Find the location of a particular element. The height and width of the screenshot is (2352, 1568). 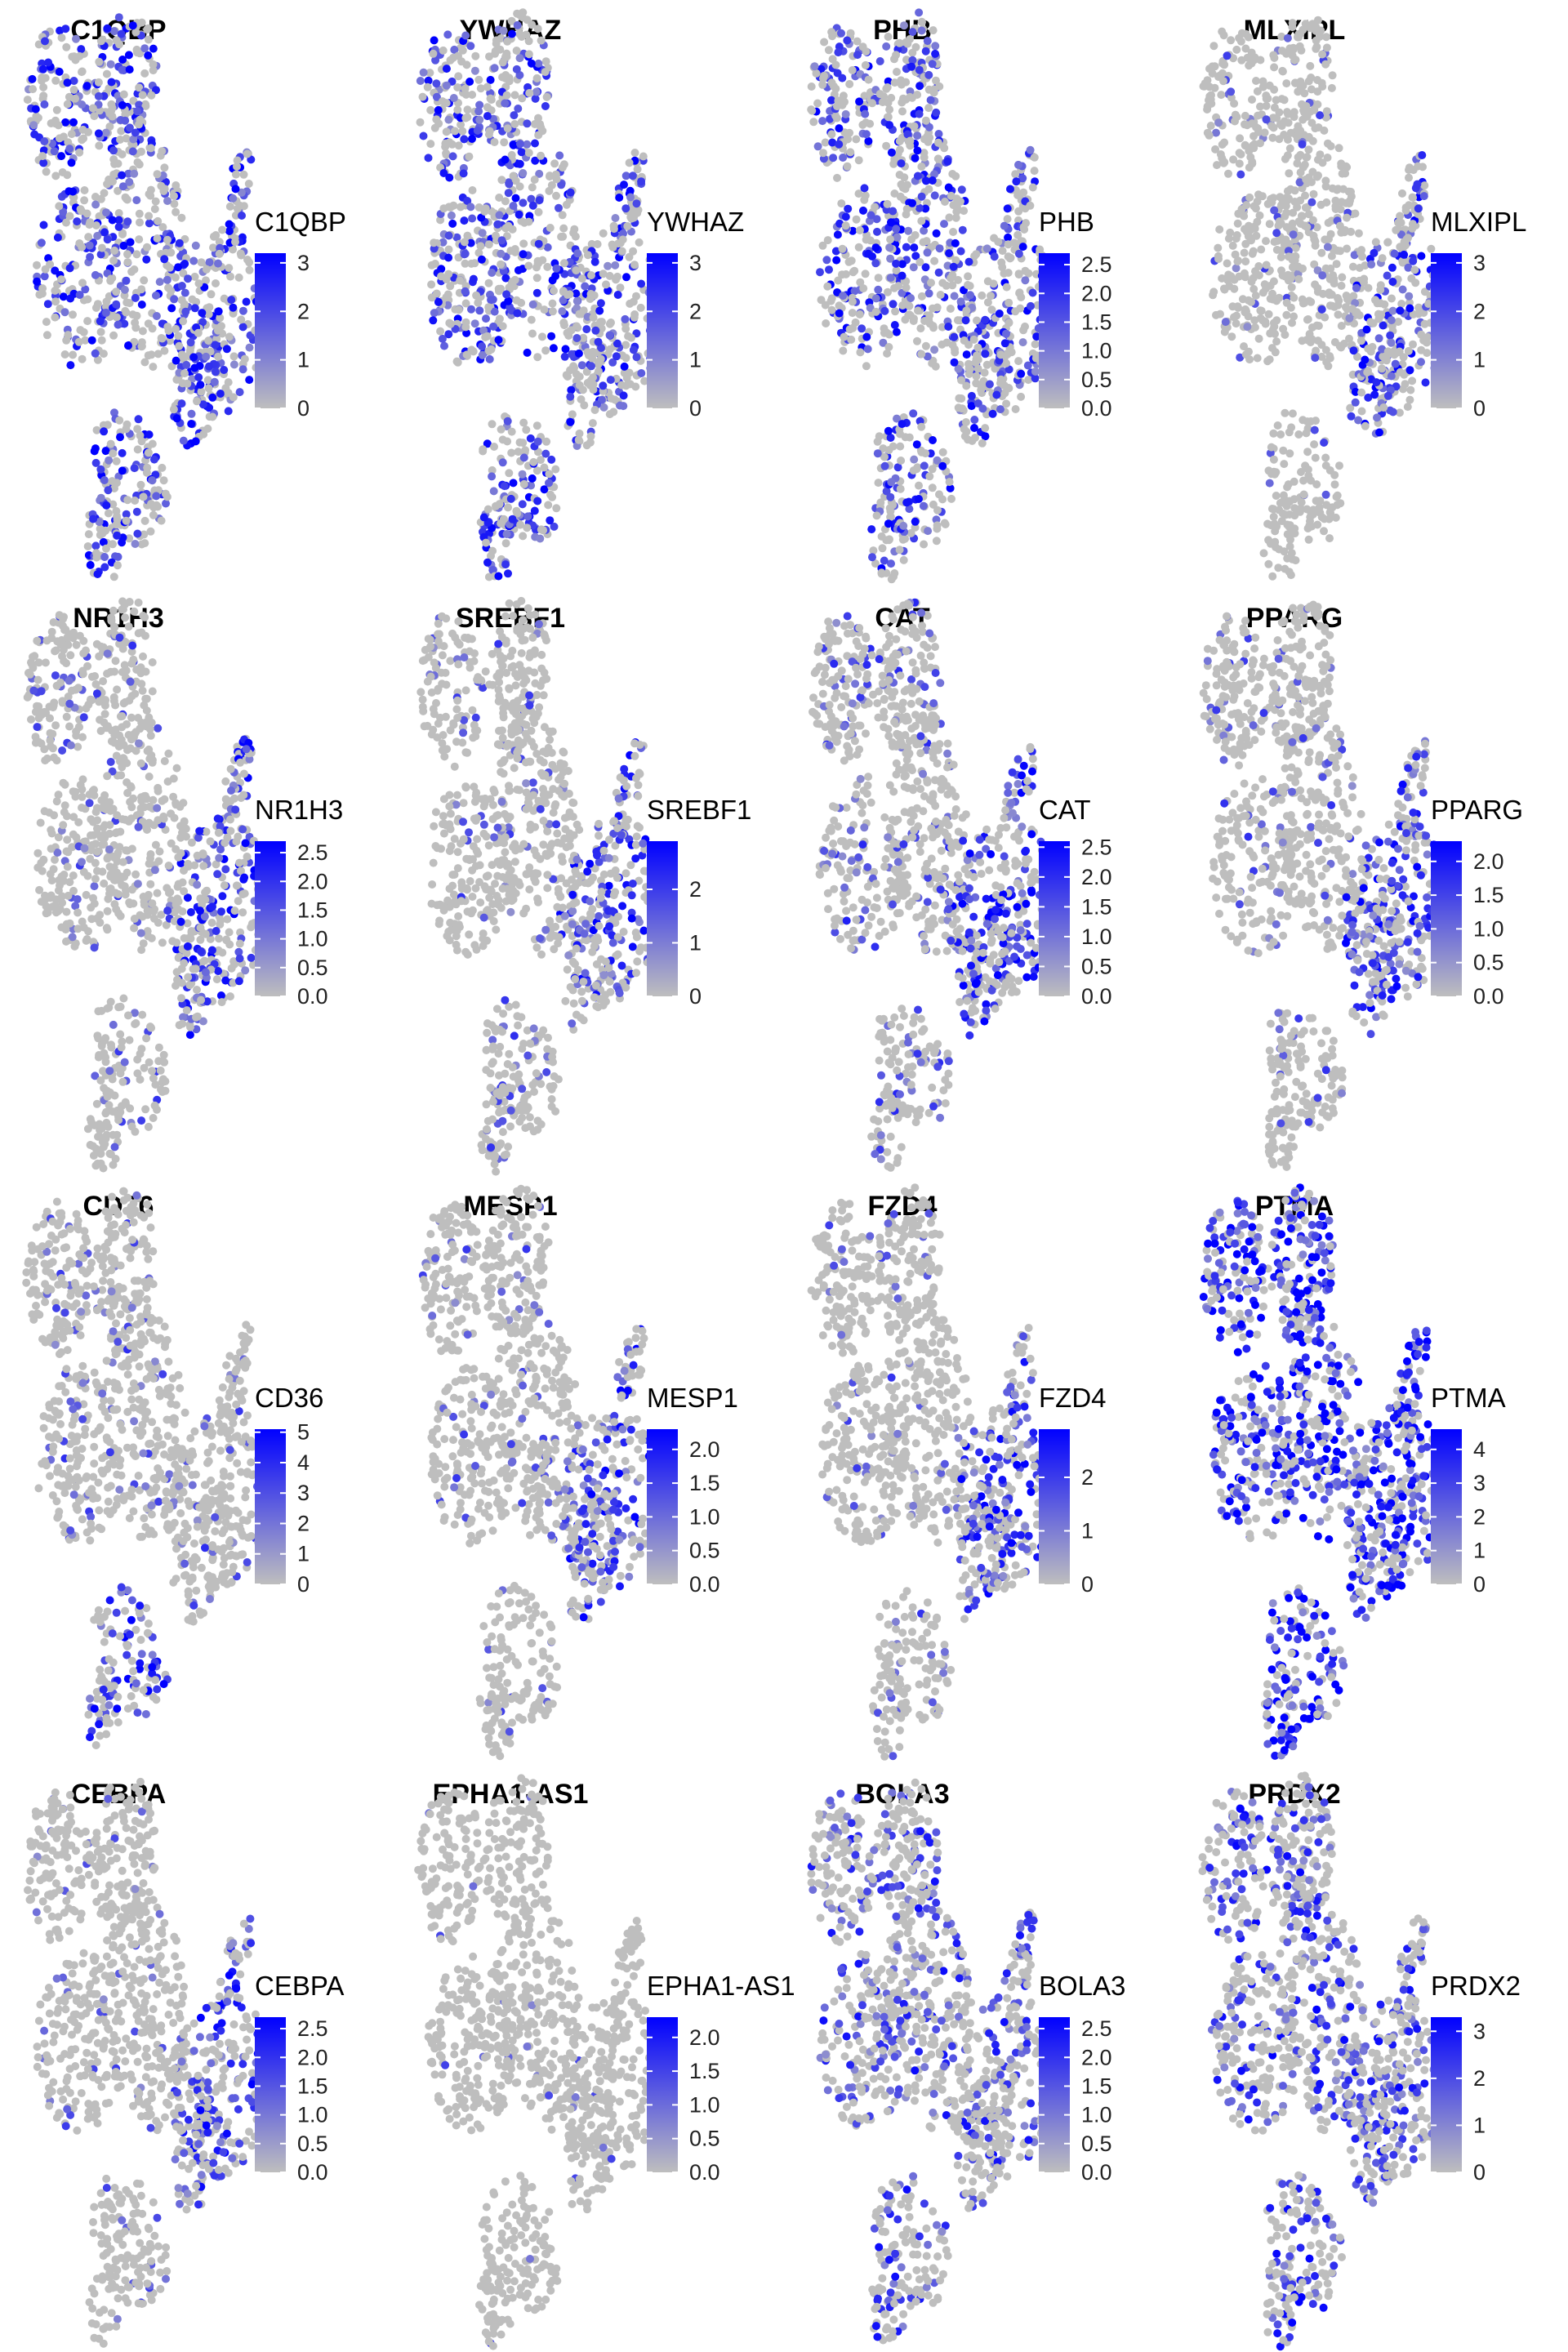

legend-tick-label: 0.5 is located at coordinates (1096, 380).